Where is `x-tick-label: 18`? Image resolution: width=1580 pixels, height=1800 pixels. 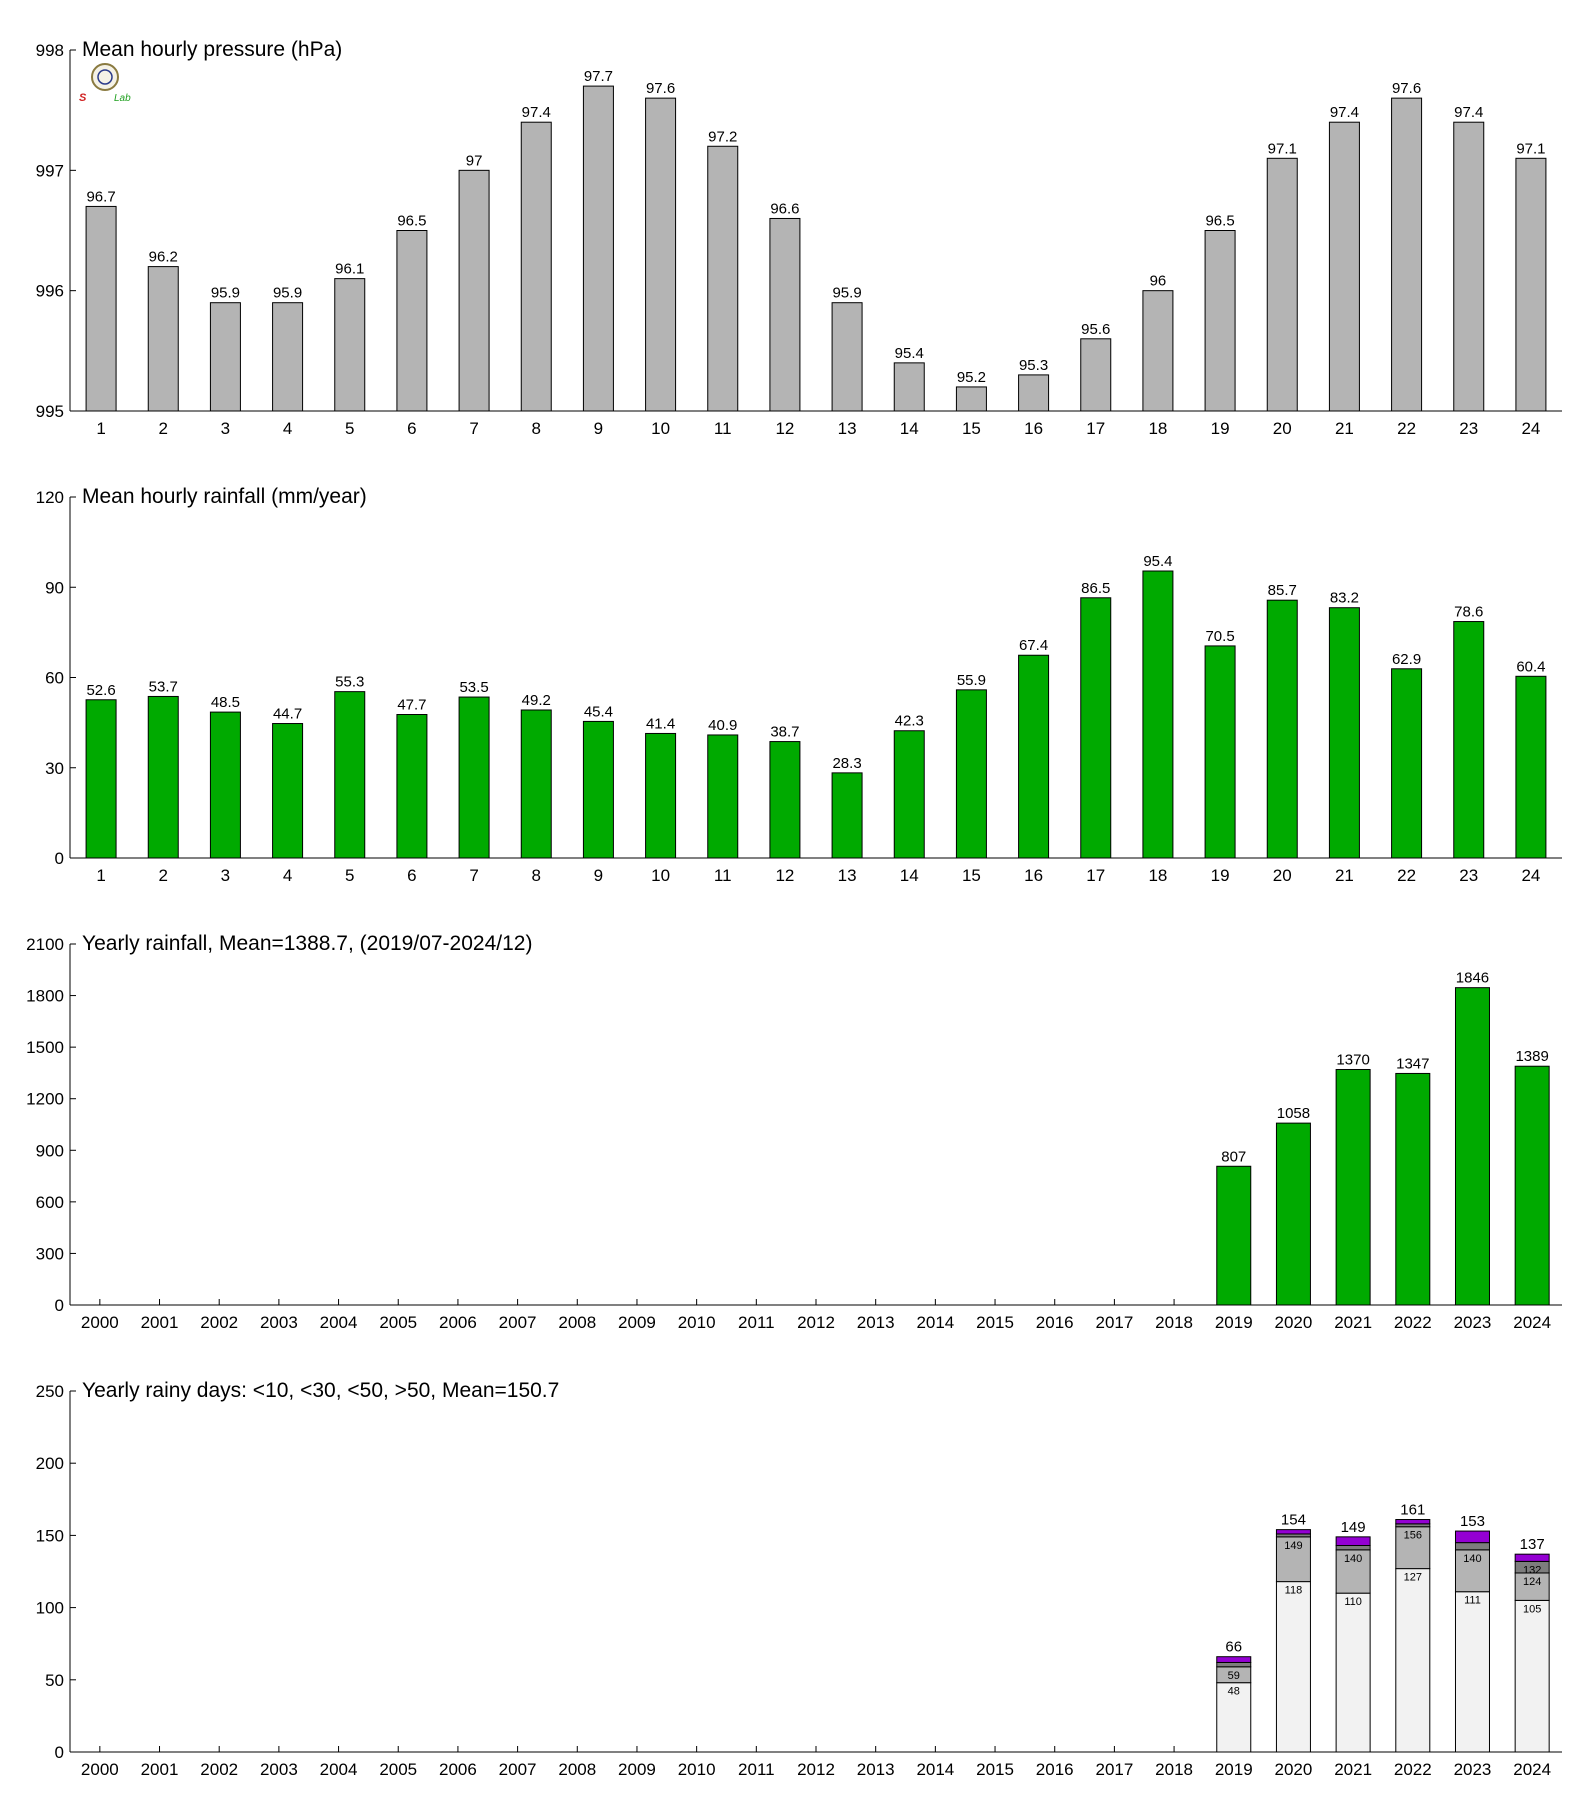
x-tick-label: 18 is located at coordinates (1157, 875).